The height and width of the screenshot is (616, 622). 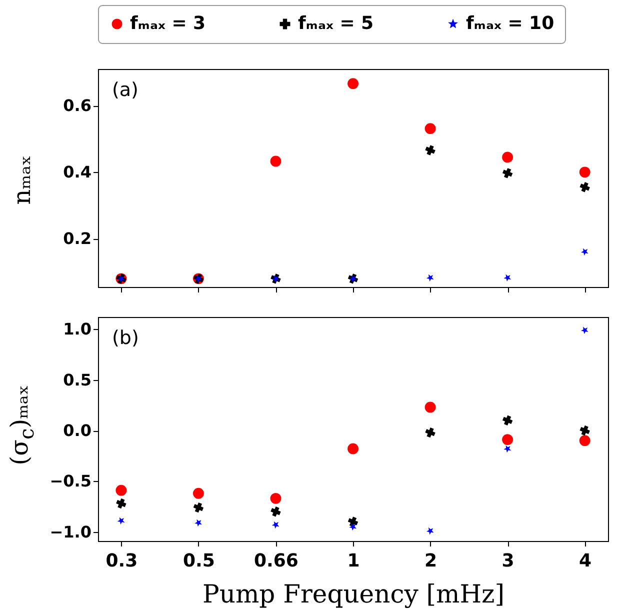 What do you see at coordinates (125, 90) in the screenshot?
I see `annotation: (a)` at bounding box center [125, 90].